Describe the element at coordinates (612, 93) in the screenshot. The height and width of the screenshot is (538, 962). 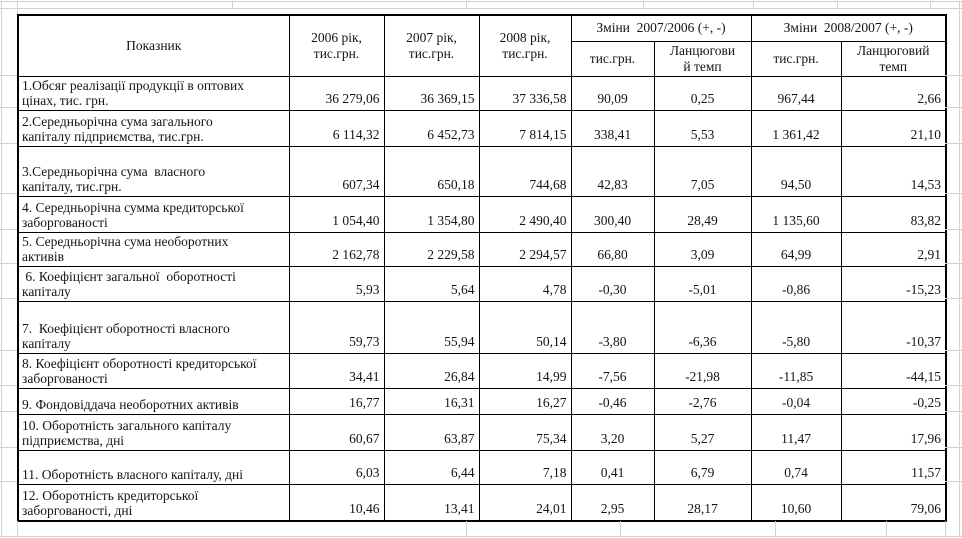
I see `cell-value: 90,09` at that location.